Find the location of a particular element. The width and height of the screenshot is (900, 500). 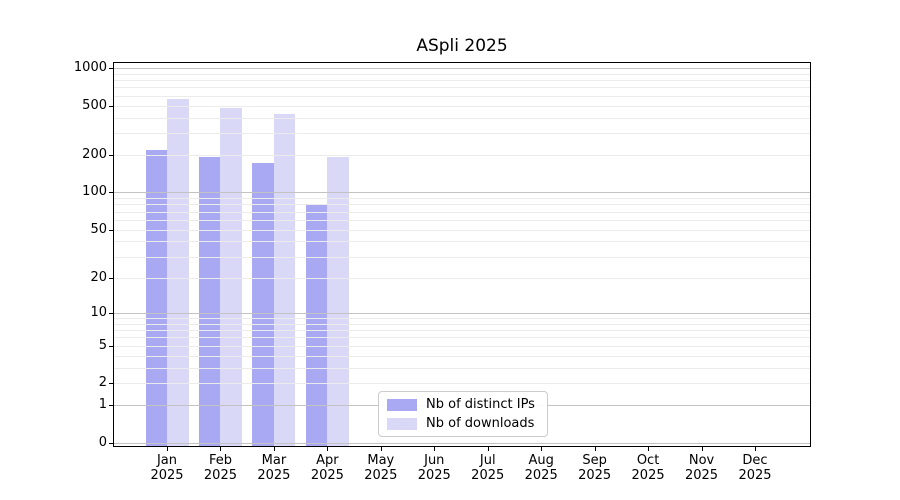

legend: Nb of distinct IPs Nb of downloads is located at coordinates (463, 414).